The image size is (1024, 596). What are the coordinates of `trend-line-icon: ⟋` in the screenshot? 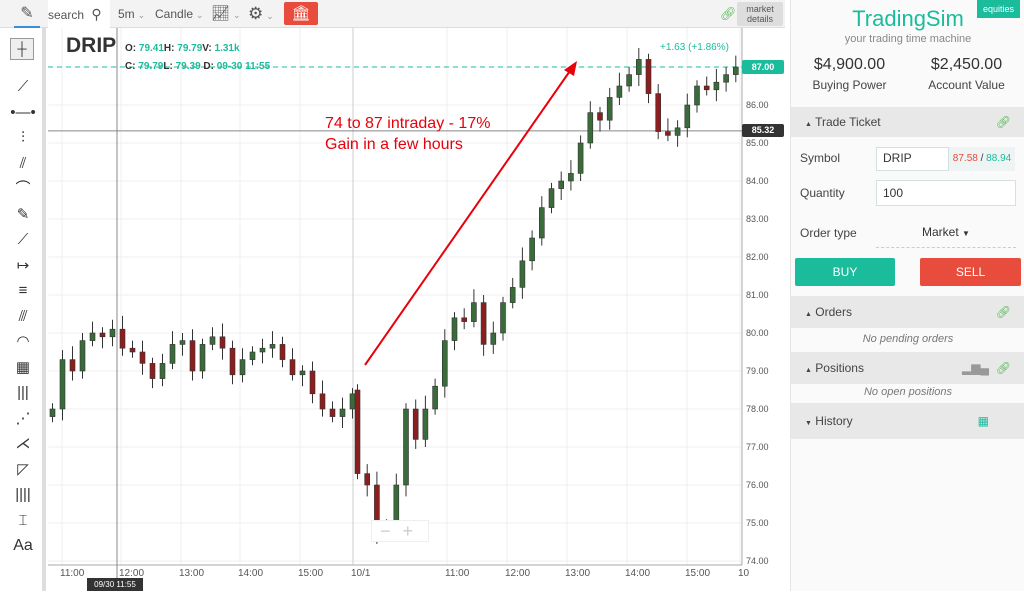 It's located at (23, 86).